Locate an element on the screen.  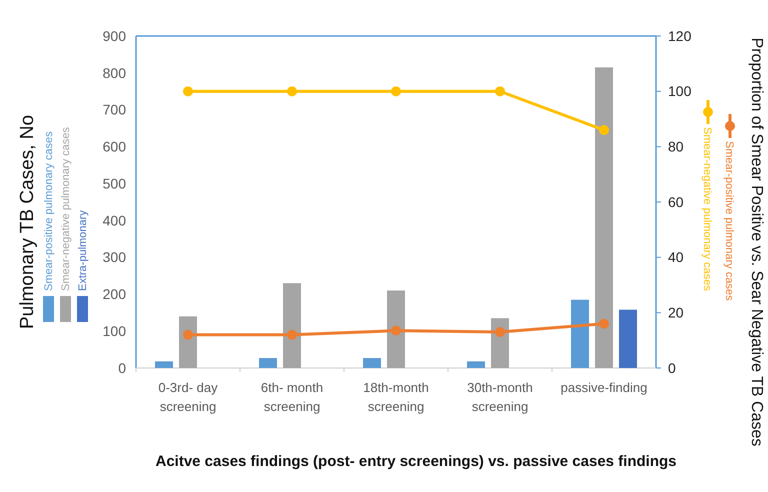
y-axis-title: Pulmonary TB Cases, No is located at coordinates (27, 222).